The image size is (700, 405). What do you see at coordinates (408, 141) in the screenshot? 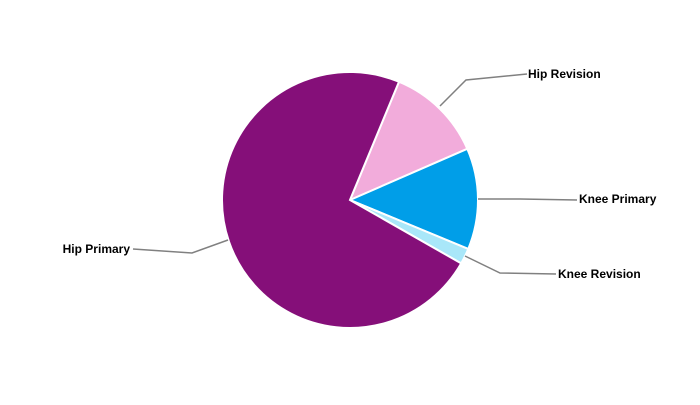
I see `slice-hip-revision` at bounding box center [408, 141].